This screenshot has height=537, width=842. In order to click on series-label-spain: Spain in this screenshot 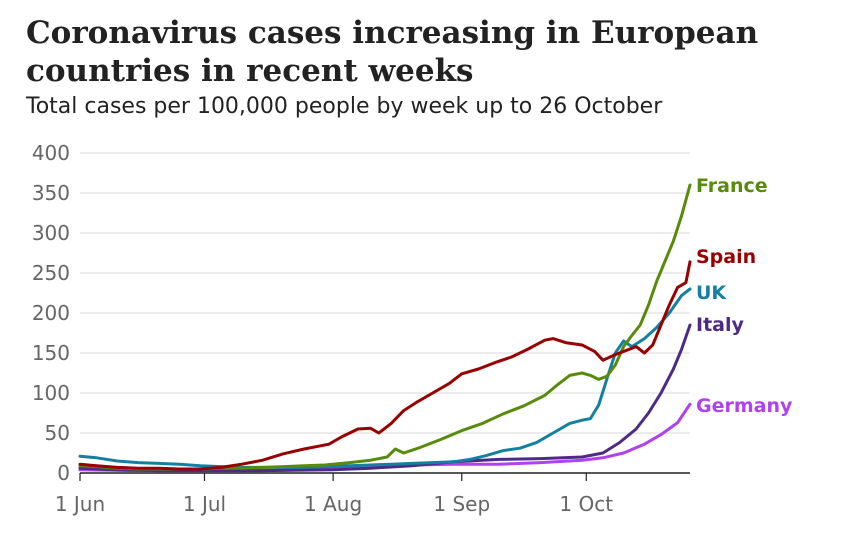, I will do `click(726, 257)`.